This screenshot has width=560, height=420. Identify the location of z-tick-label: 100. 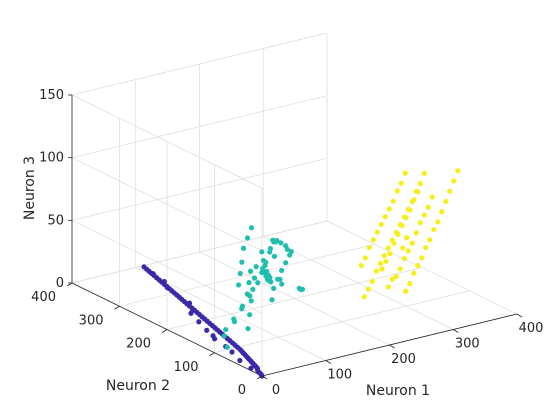
(51, 158).